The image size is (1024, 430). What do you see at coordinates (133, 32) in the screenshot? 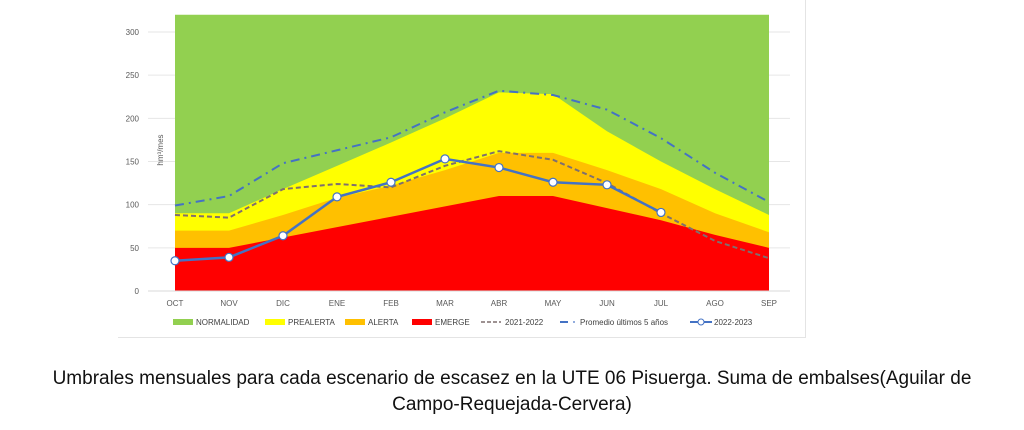
I see `y-tick-label: 300` at bounding box center [133, 32].